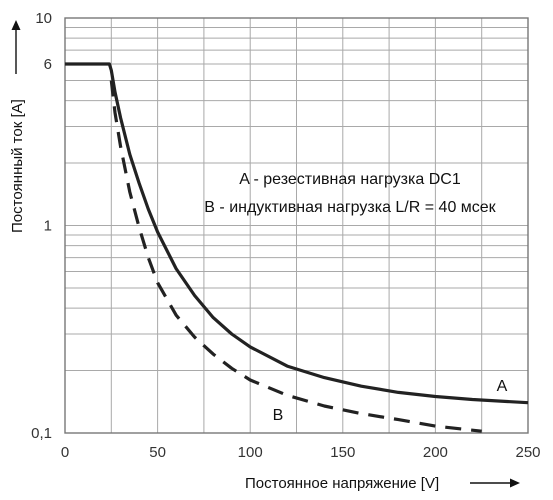 This screenshot has width=553, height=500. I want to click on y-tick-label: 6, so click(48, 64).